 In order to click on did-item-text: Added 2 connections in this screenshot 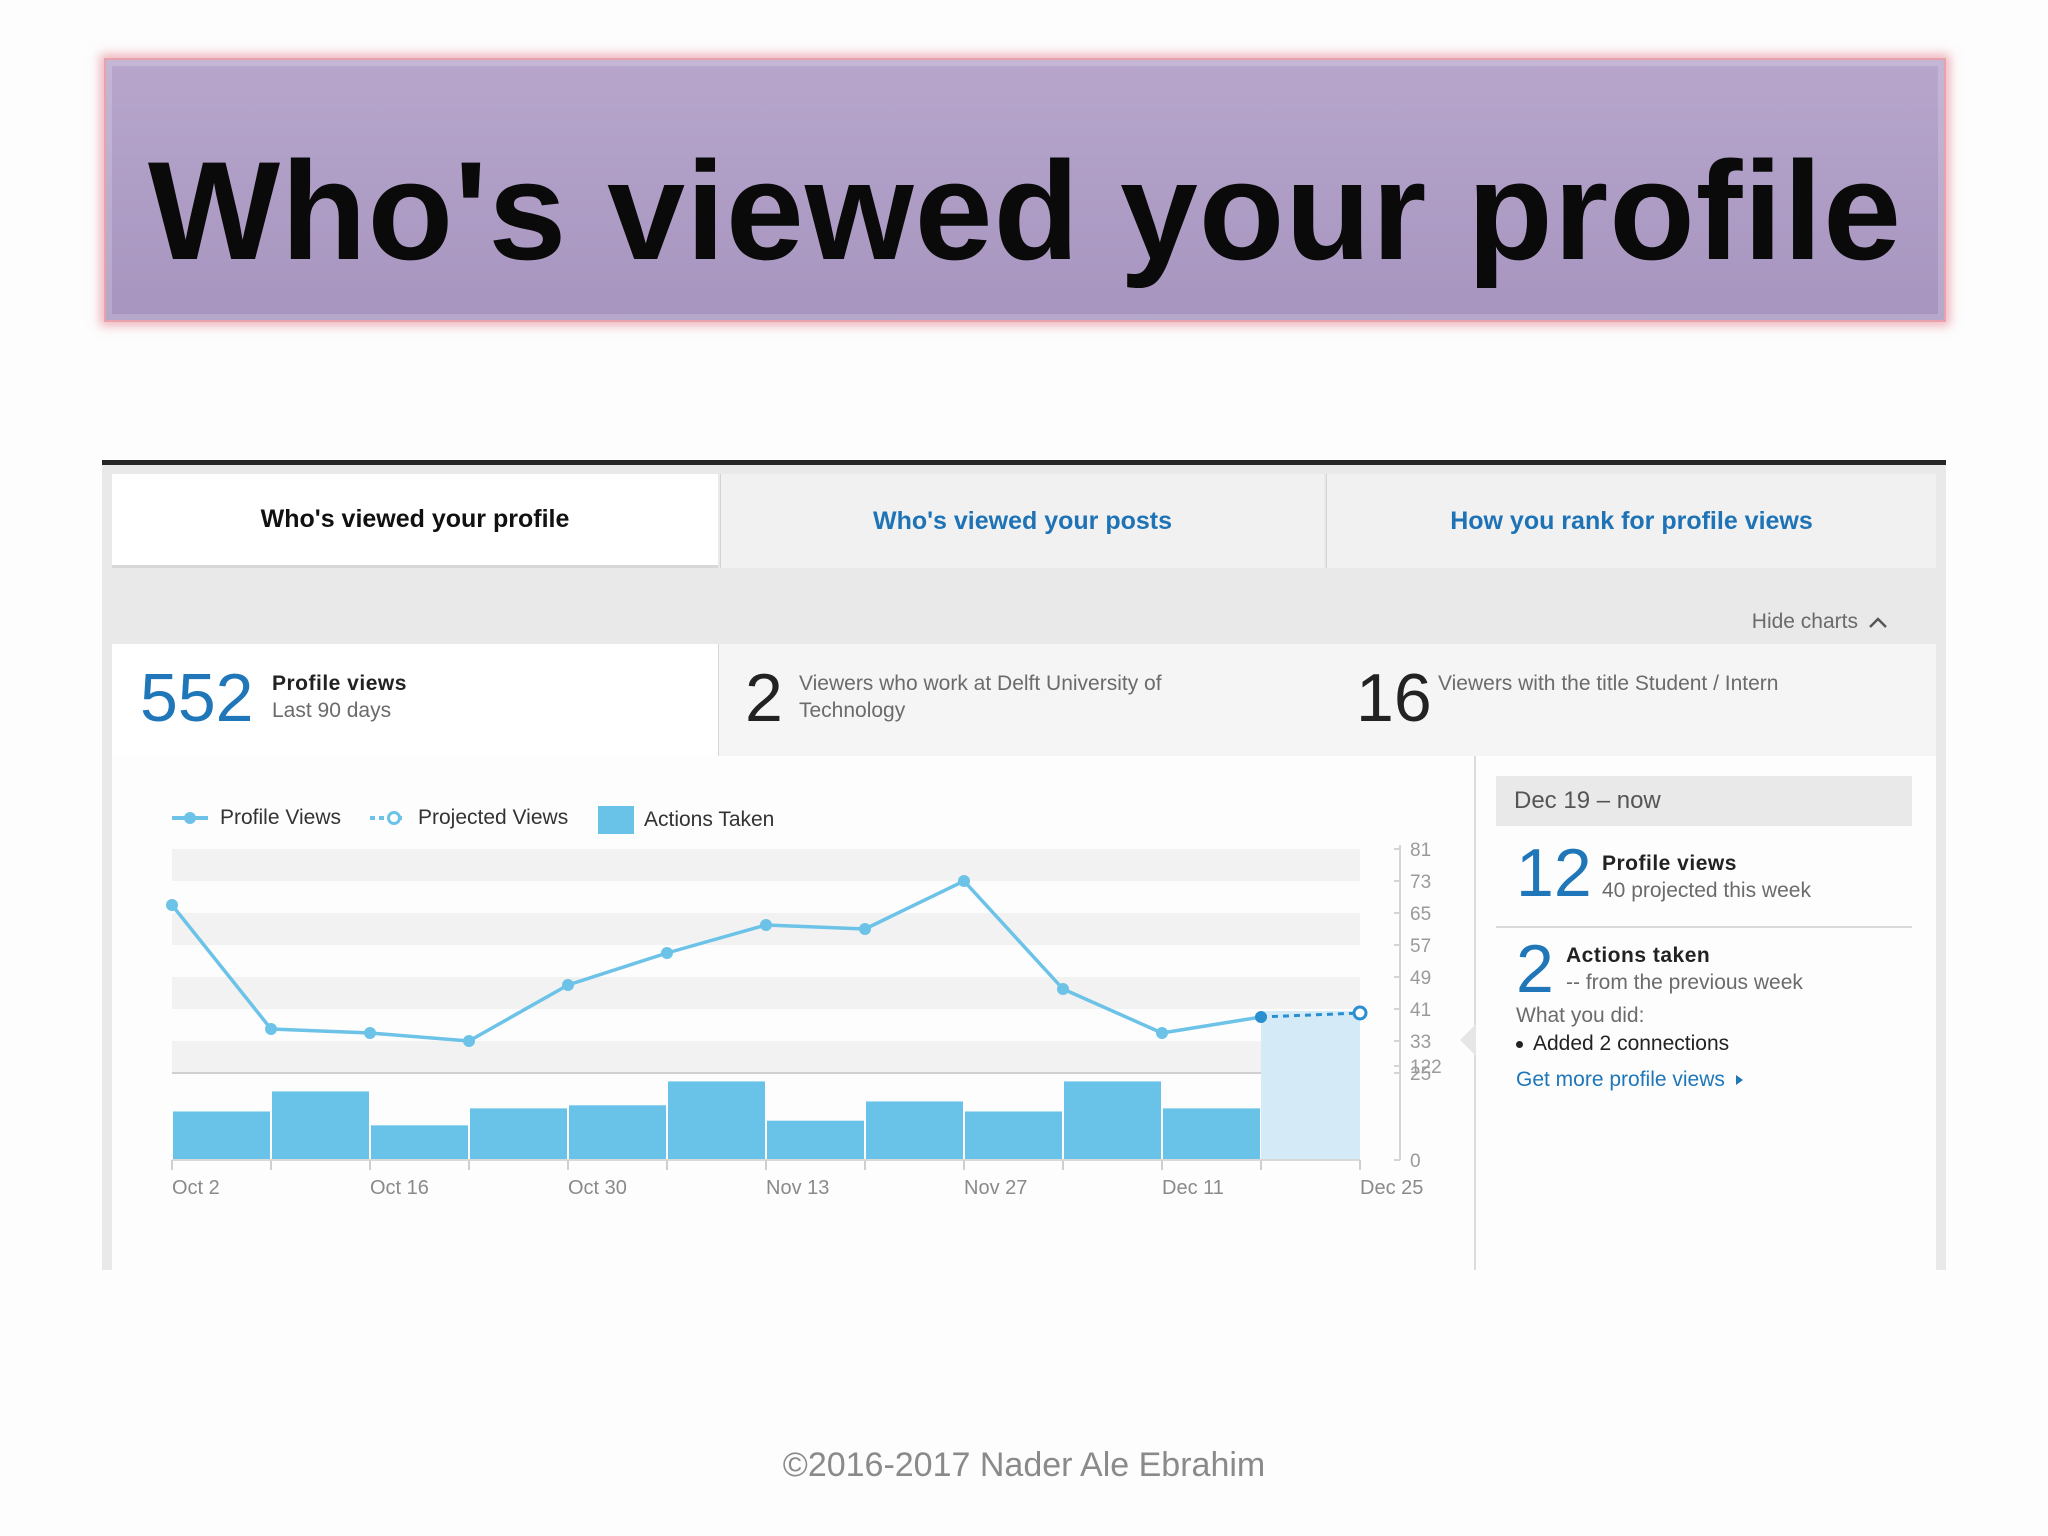, I will do `click(1631, 1043)`.